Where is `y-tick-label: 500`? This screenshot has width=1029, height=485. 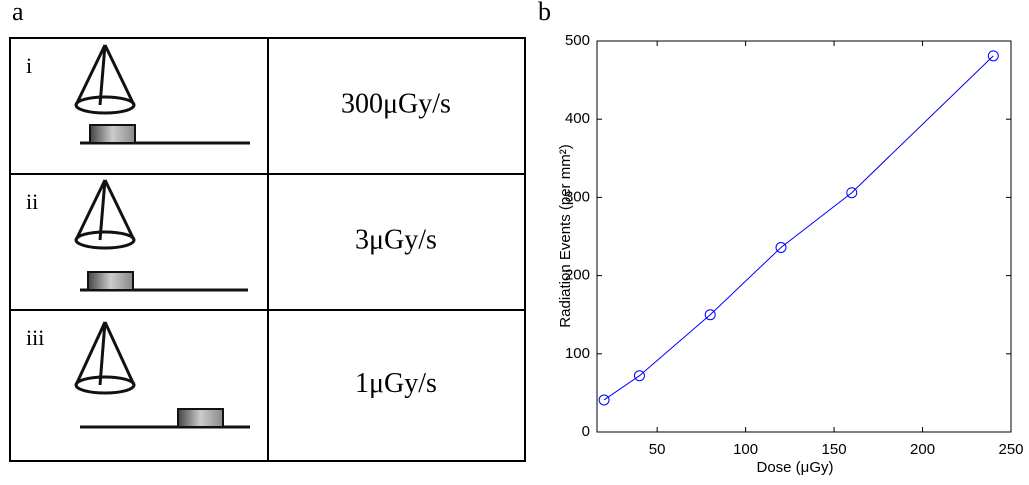
y-tick-label: 500 is located at coordinates (577, 40).